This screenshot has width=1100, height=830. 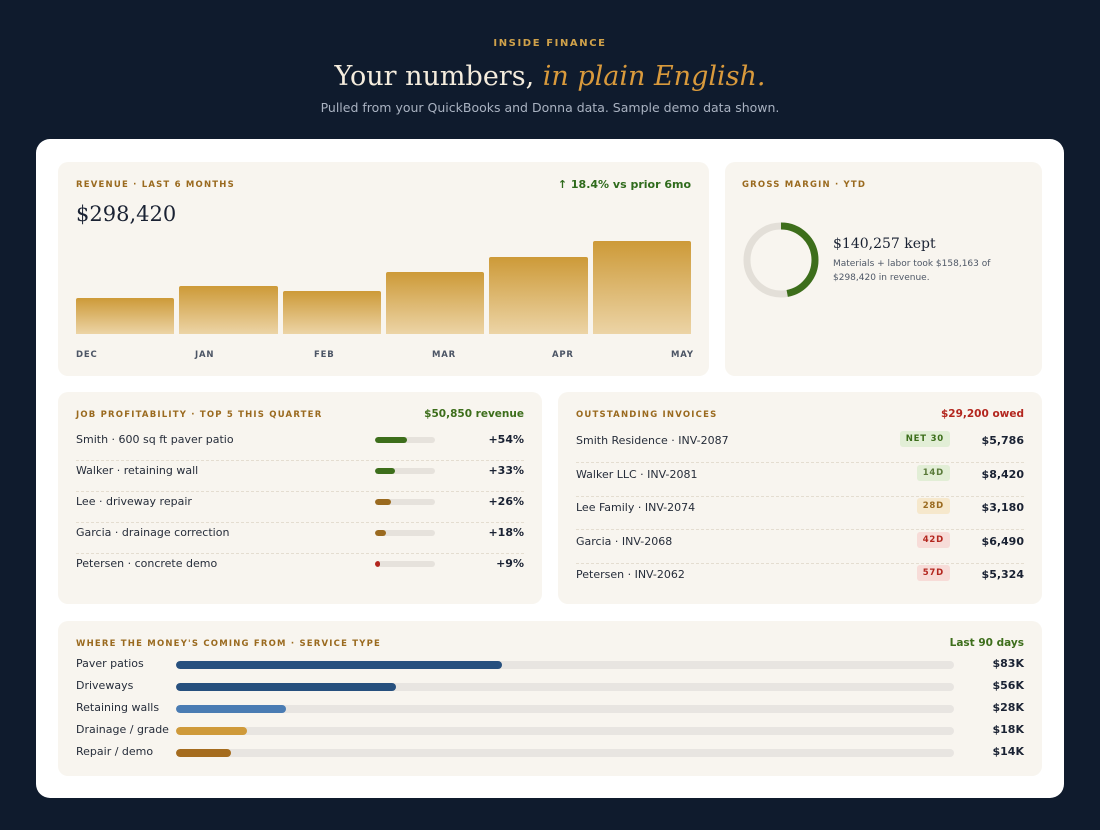 What do you see at coordinates (800, 580) in the screenshot?
I see `invoice-row: Petersen · INV-2062 57D $5,324` at bounding box center [800, 580].